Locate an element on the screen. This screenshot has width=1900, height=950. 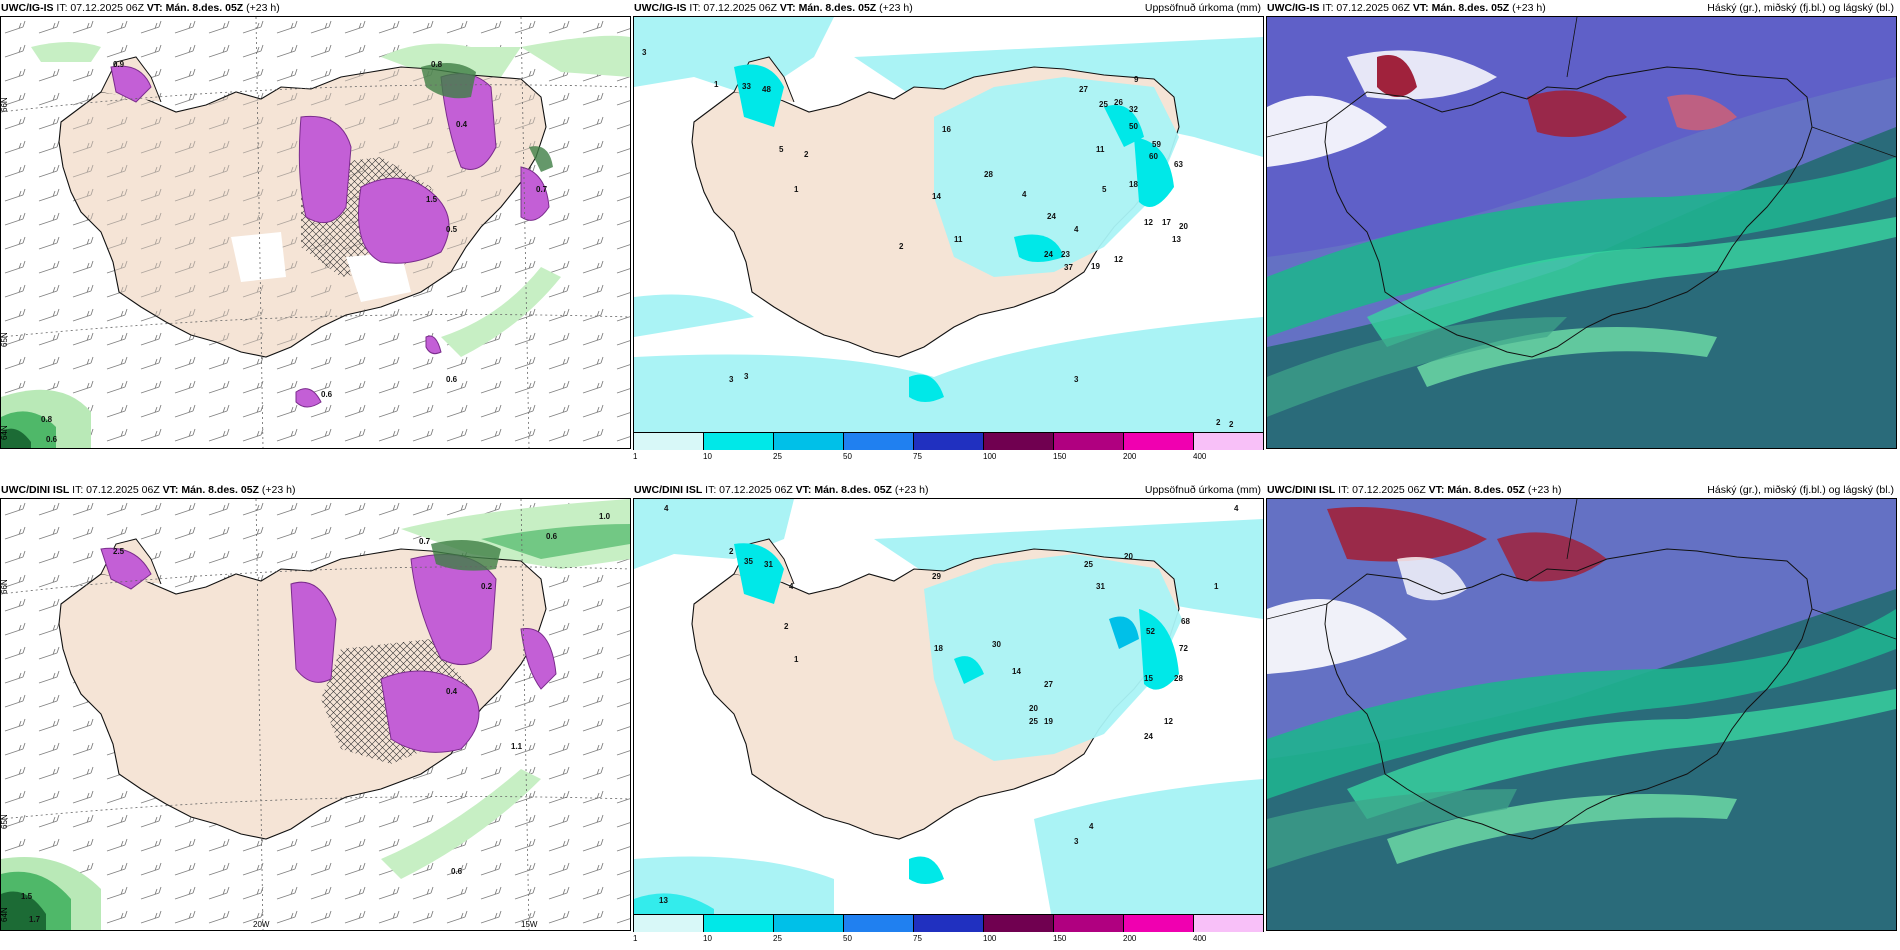
precip-value: 68 is located at coordinates (1185, 621).